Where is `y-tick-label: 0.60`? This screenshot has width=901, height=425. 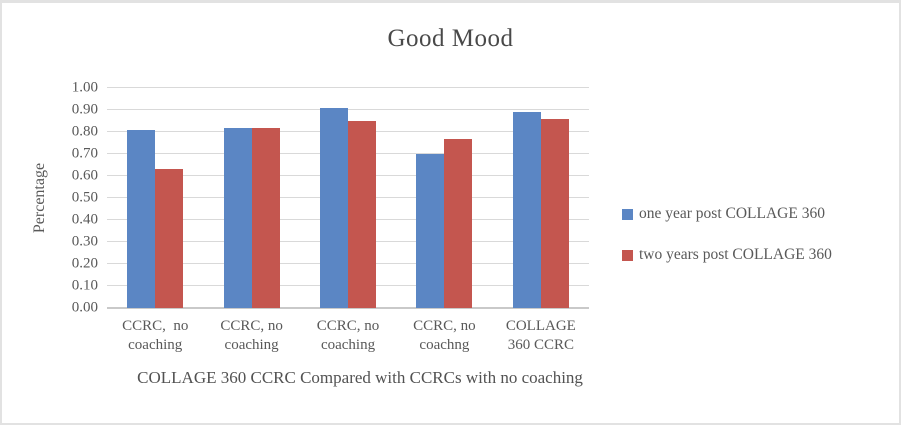 y-tick-label: 0.60 is located at coordinates (84, 175).